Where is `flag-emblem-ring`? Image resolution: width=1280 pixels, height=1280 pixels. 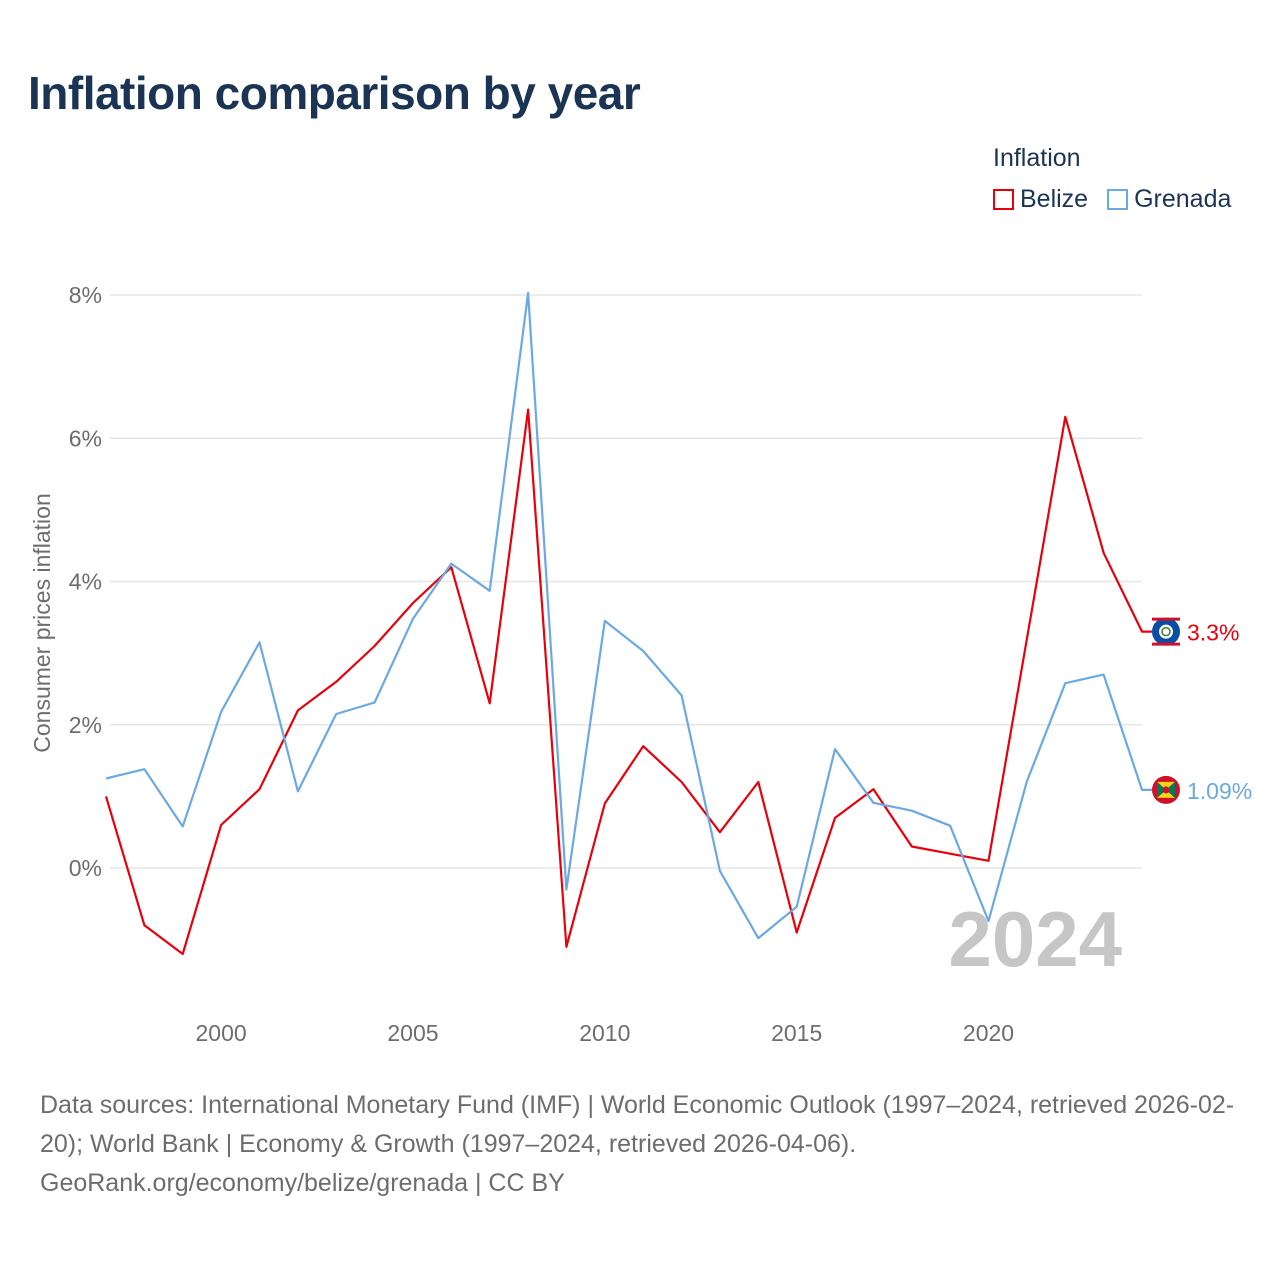
flag-emblem-ring is located at coordinates (1166, 631).